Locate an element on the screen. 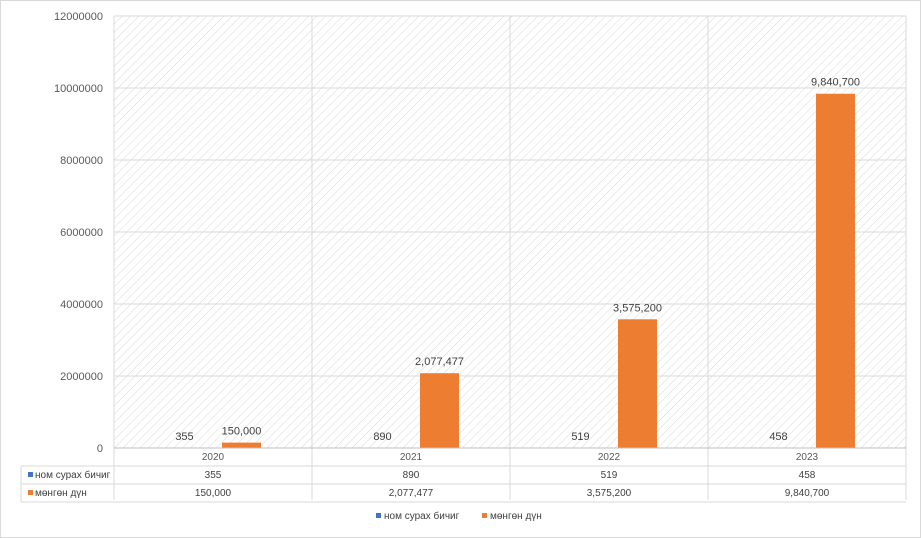  y-tick-label: 8000000 is located at coordinates (81, 161).